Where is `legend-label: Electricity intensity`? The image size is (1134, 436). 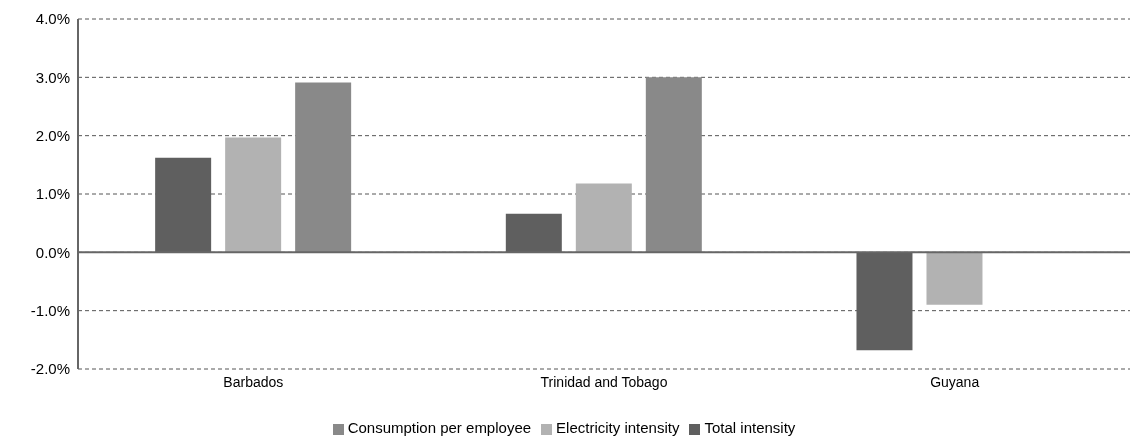 legend-label: Electricity intensity is located at coordinates (618, 427).